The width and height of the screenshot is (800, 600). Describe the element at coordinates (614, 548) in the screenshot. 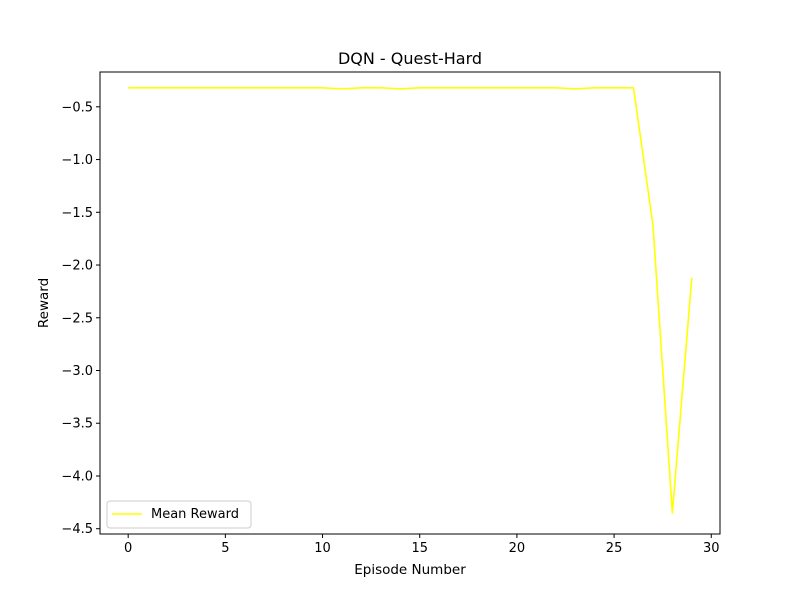

I see `x-tick-label: 25` at that location.